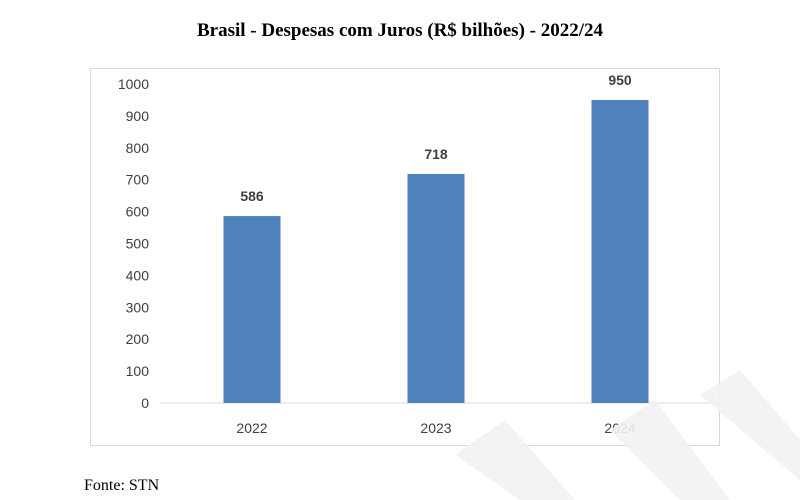 This screenshot has height=500, width=800. I want to click on data-label-2022: 586, so click(252, 196).